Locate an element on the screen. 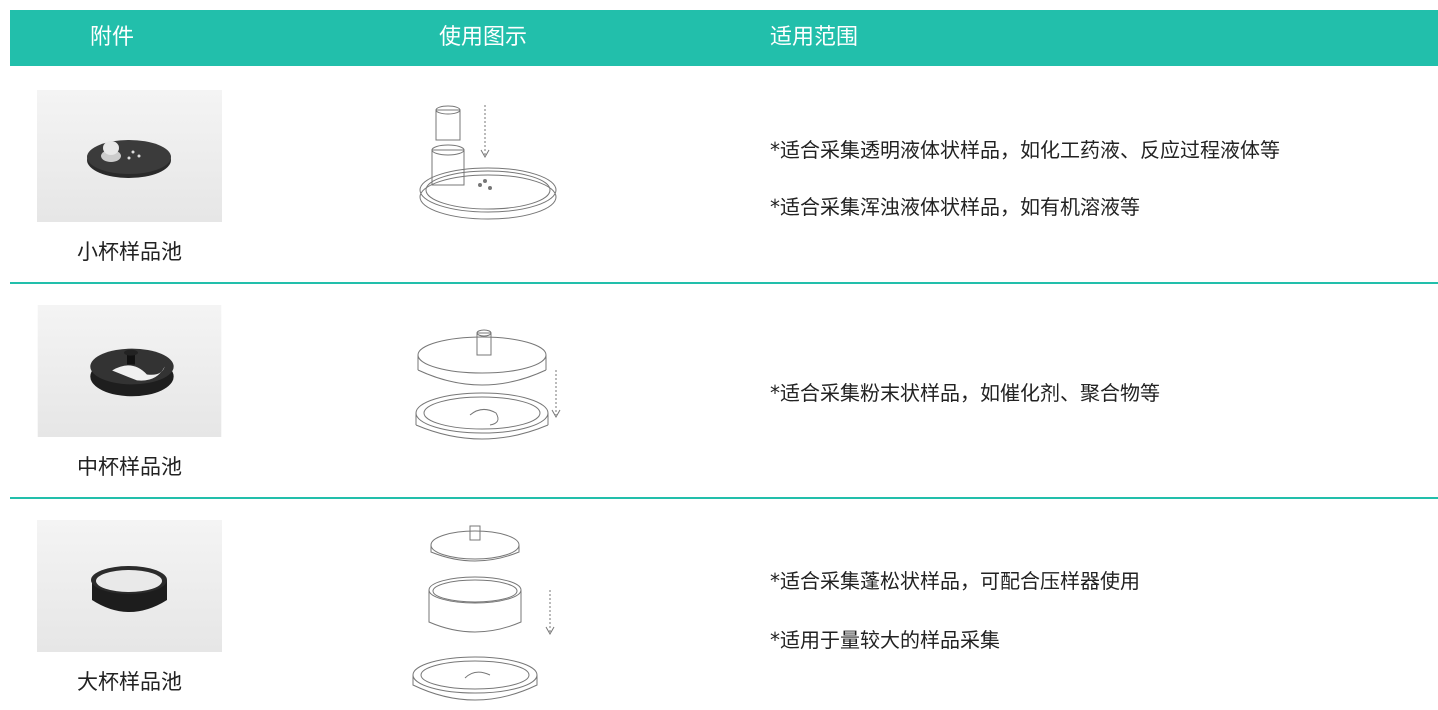 This screenshot has width=1438, height=710. row-name: 中杯样品池 is located at coordinates (129, 467).